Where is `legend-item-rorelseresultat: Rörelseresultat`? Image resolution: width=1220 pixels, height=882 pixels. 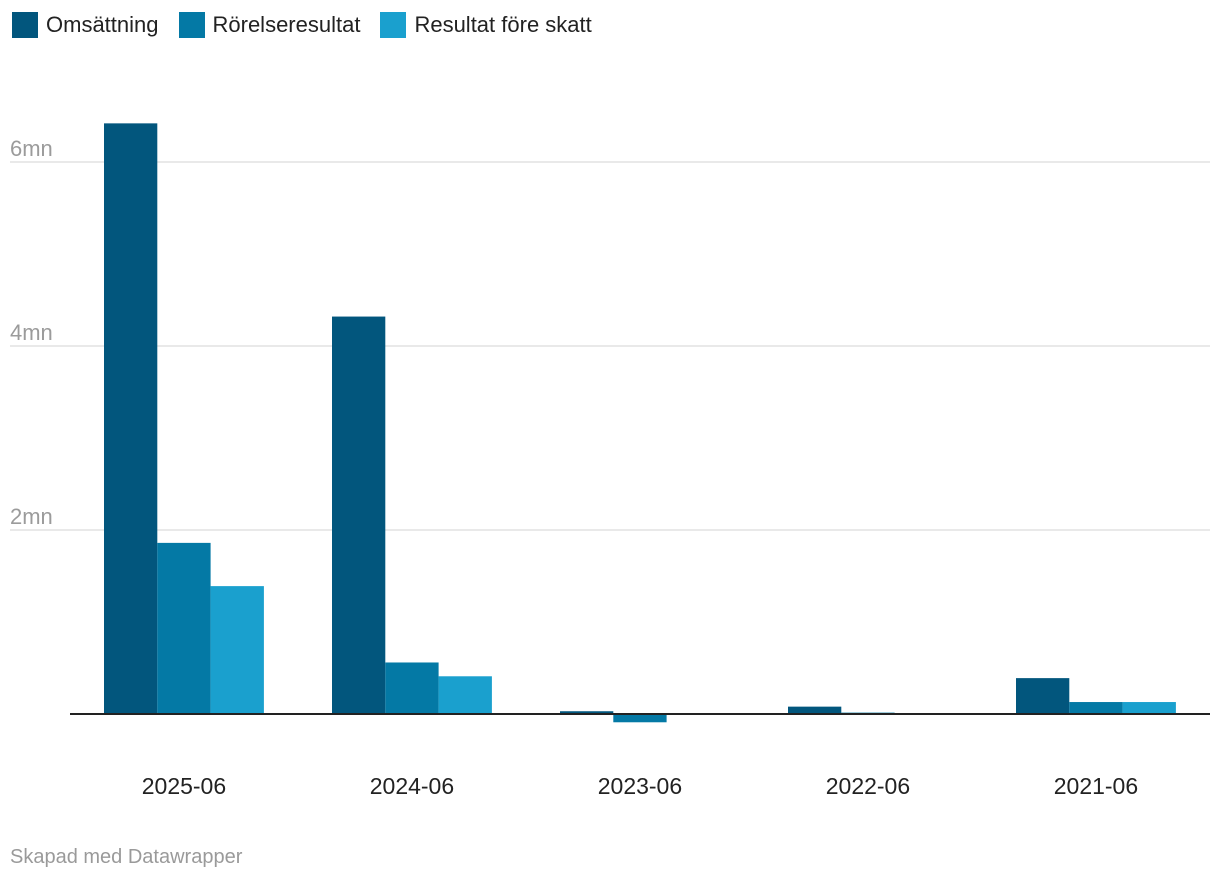
legend-item-rorelseresultat: Rörelseresultat is located at coordinates (269, 25).